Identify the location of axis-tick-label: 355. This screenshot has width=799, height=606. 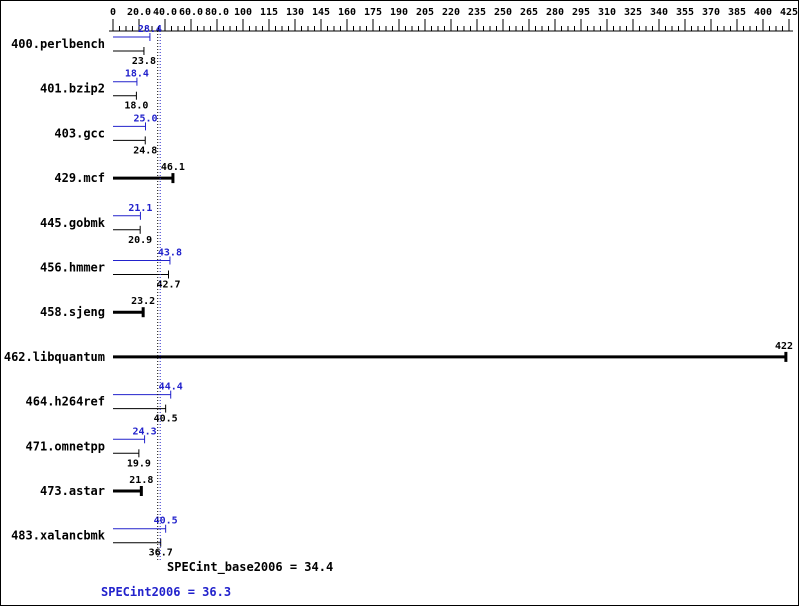
(685, 12).